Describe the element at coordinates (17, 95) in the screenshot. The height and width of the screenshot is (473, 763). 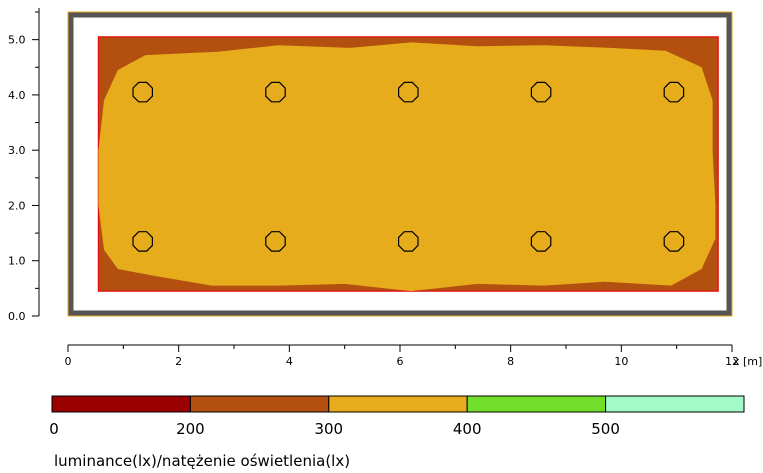
I see `y-tick-label: 4.0` at that location.